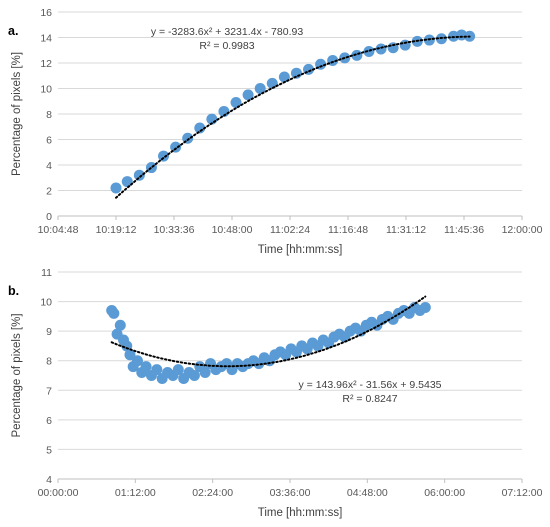 This screenshot has width=550, height=527. I want to click on x-tick-label: 10:19:12, so click(116, 230).